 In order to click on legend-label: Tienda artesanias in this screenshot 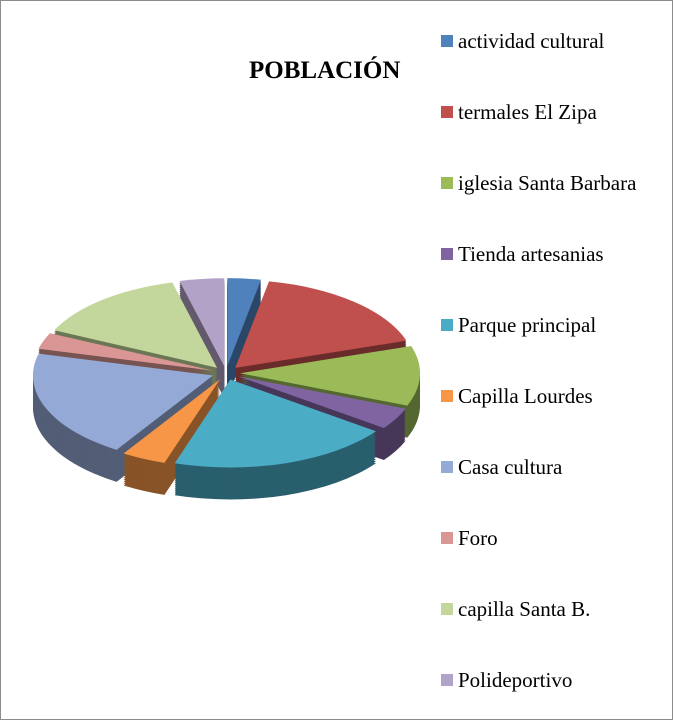, I will do `click(531, 254)`.